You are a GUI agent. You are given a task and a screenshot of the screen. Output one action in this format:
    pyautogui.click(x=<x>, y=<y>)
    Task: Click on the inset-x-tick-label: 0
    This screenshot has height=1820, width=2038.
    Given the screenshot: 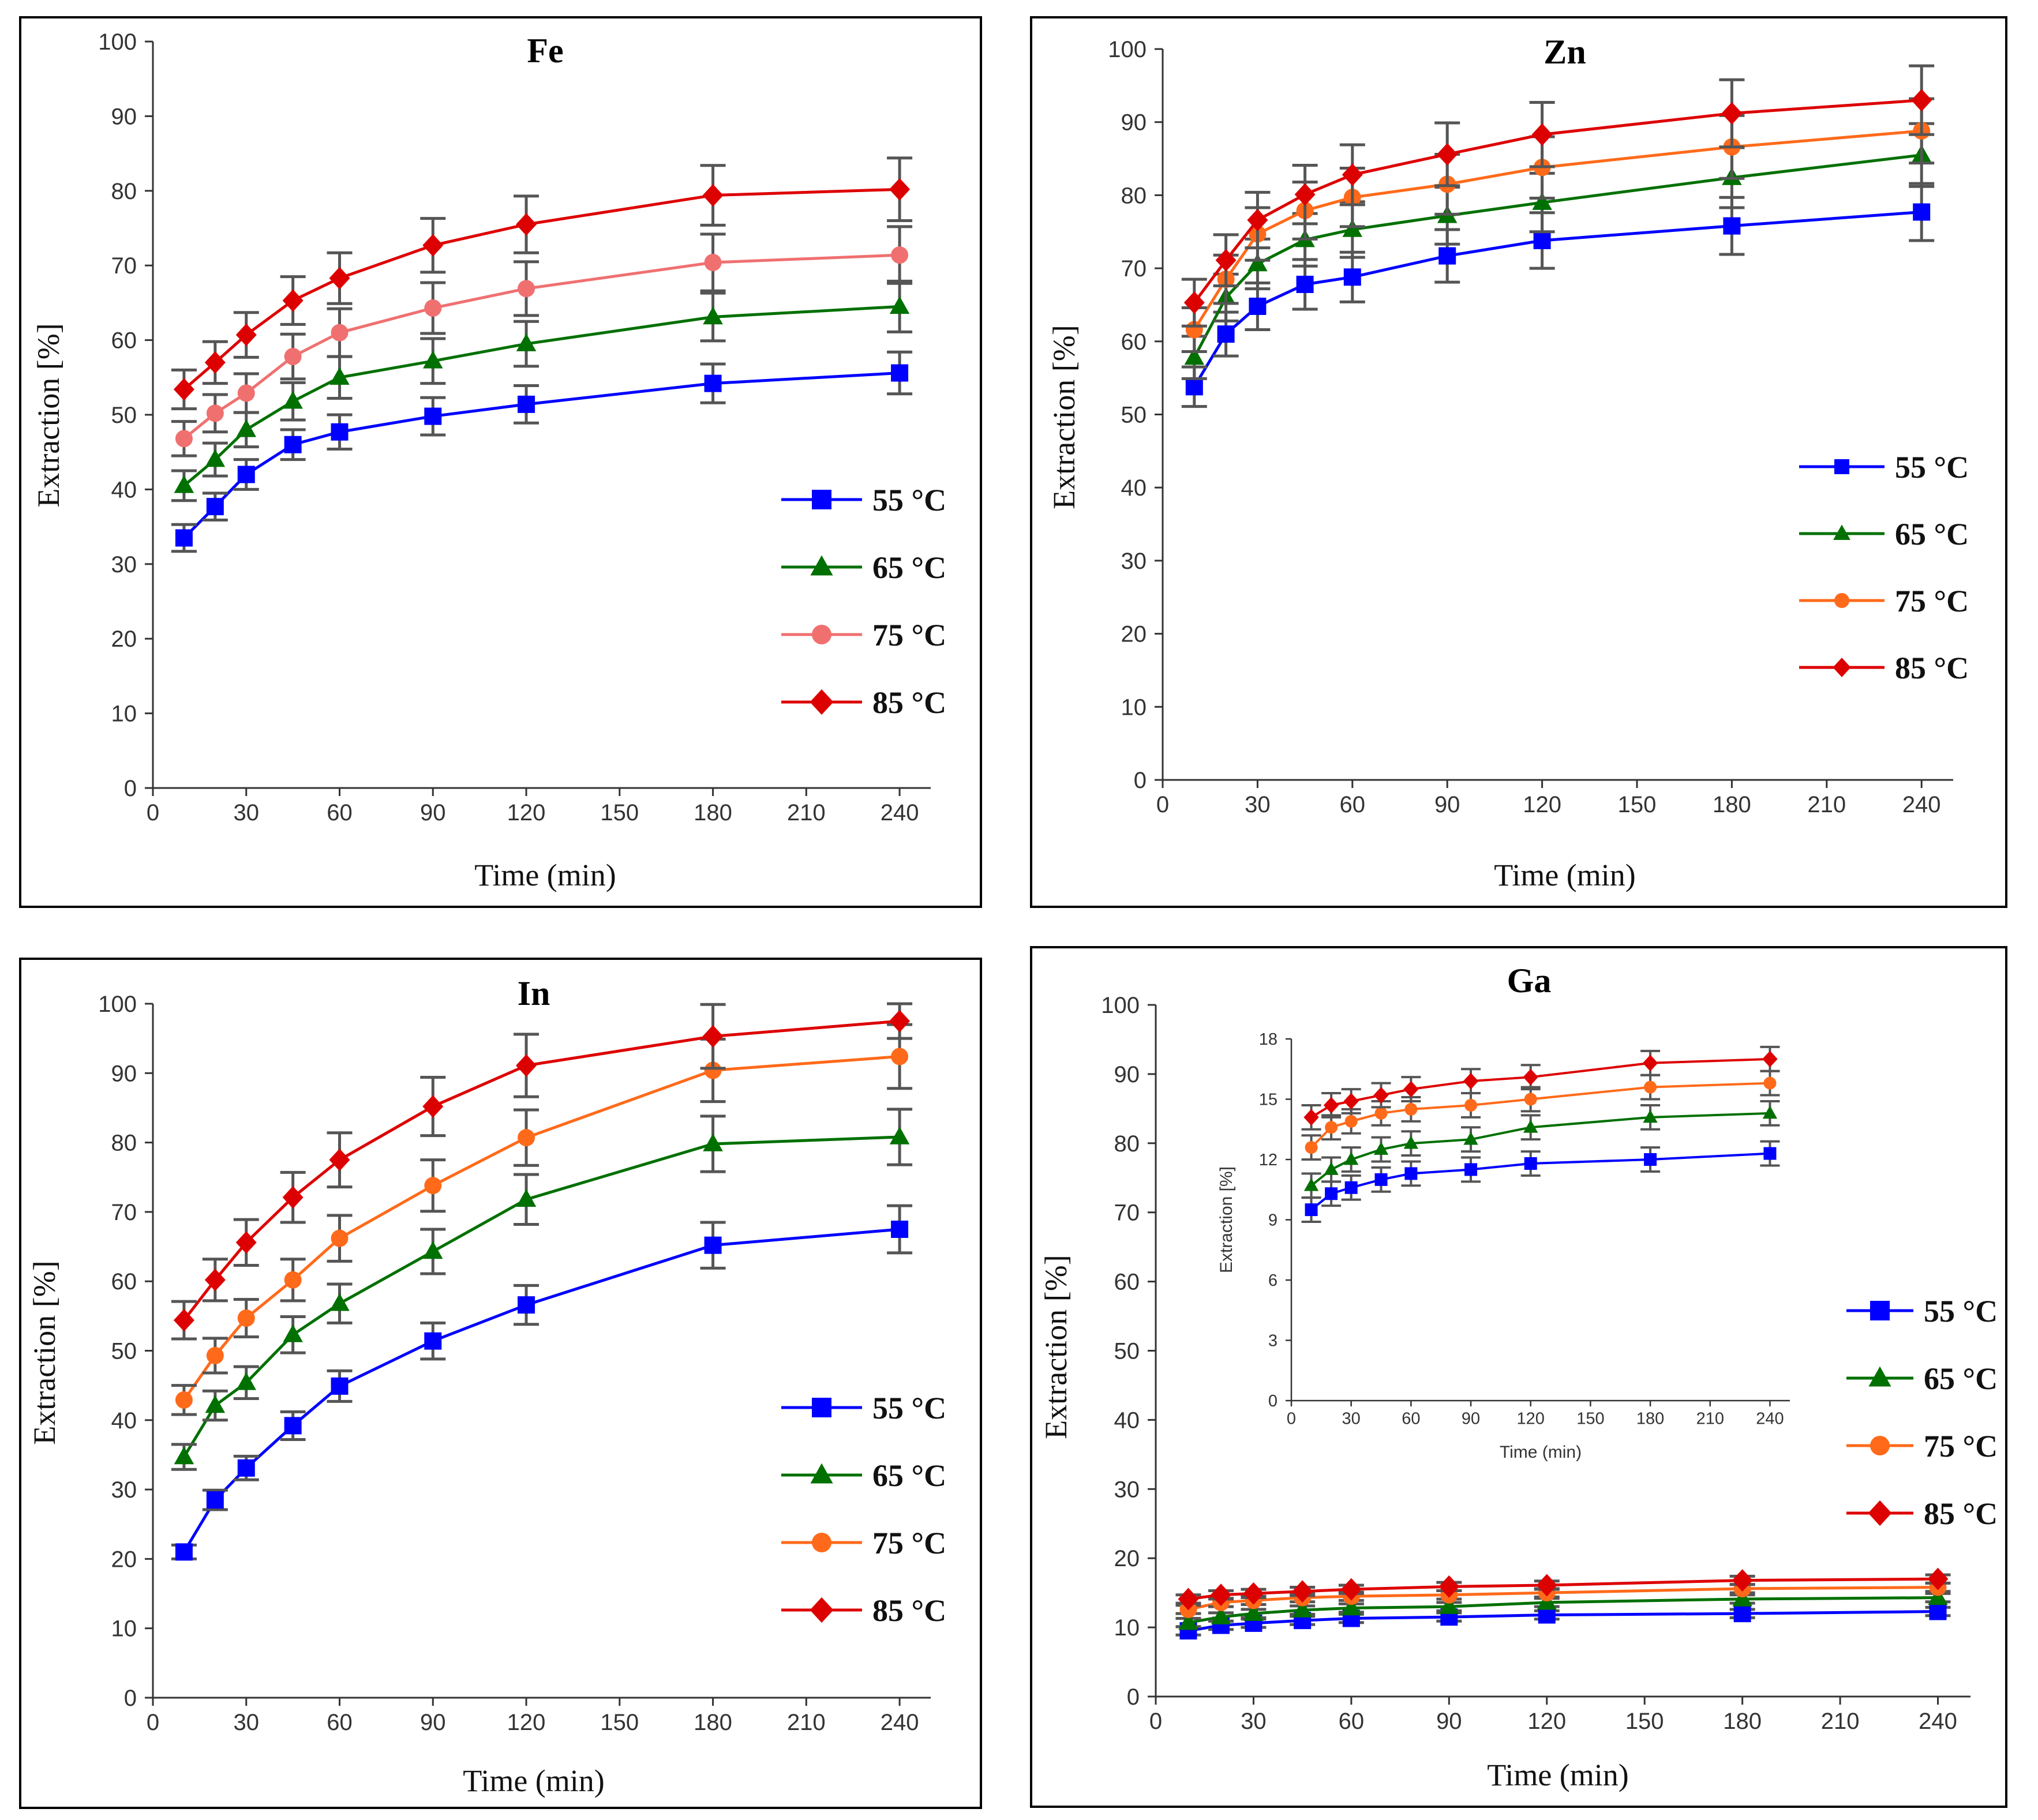 What is the action you would take?
    pyautogui.click(x=1291, y=1419)
    